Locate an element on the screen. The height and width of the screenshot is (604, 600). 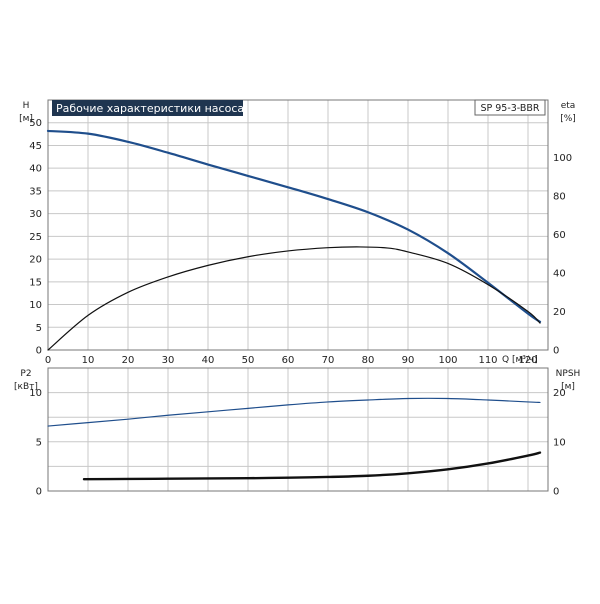
y-left-tick-label: 30 is located at coordinates (35, 214).